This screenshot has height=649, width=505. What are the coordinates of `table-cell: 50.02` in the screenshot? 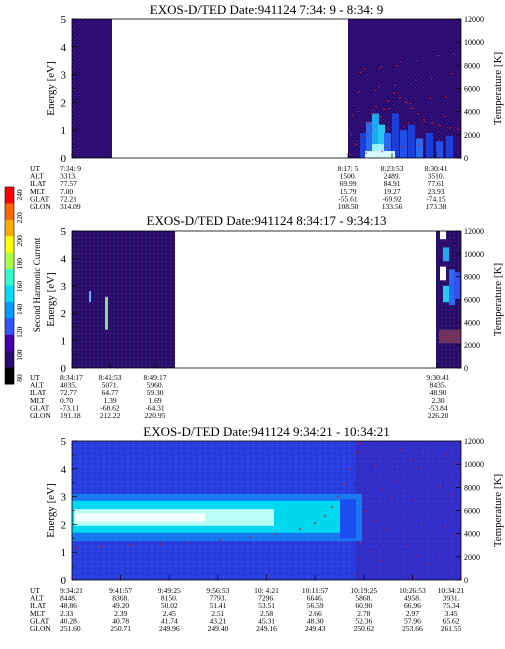 It's located at (169, 605).